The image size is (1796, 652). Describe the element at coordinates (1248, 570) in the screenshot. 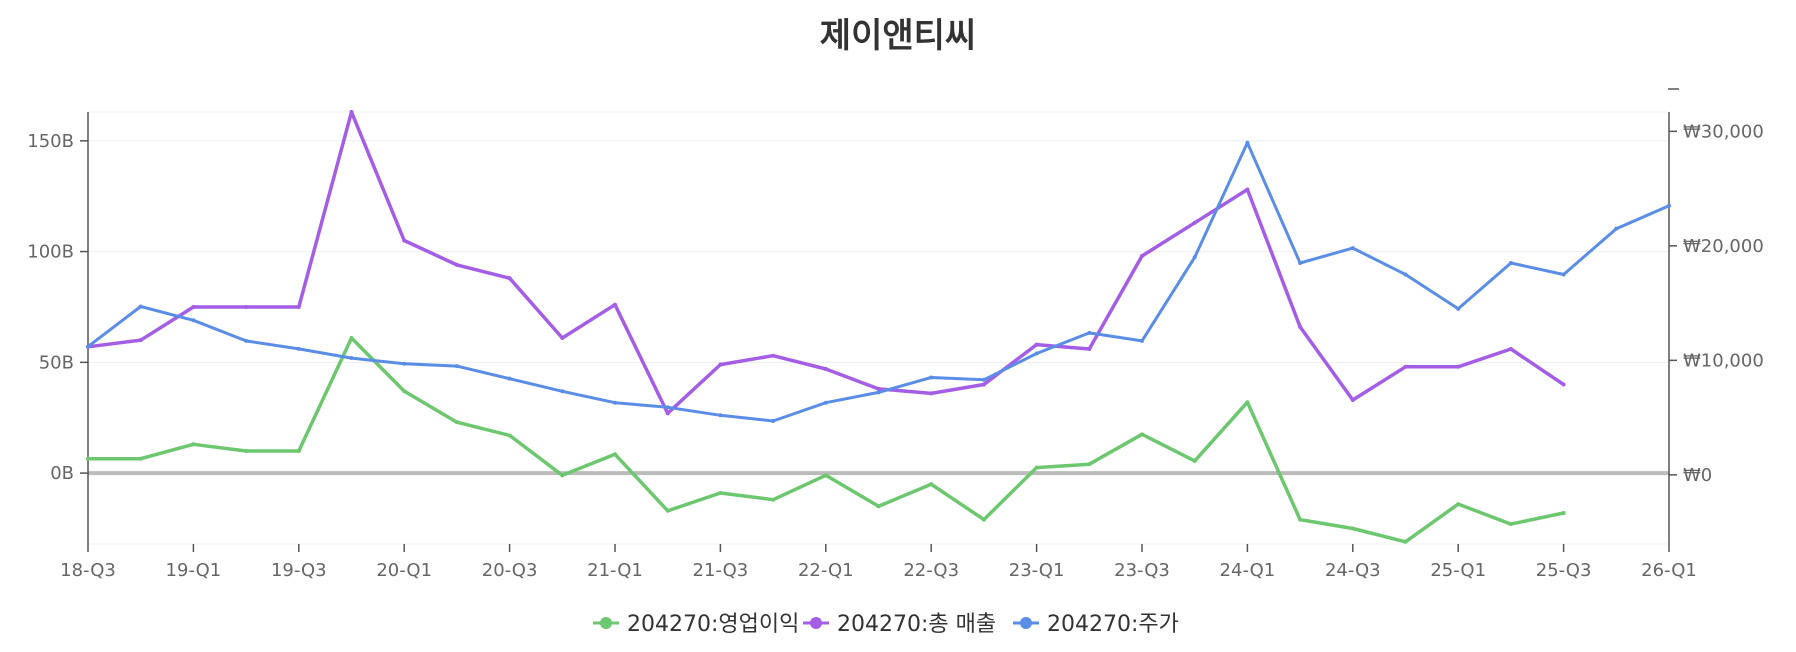

I see `x-tick-label: 24-Q1` at that location.